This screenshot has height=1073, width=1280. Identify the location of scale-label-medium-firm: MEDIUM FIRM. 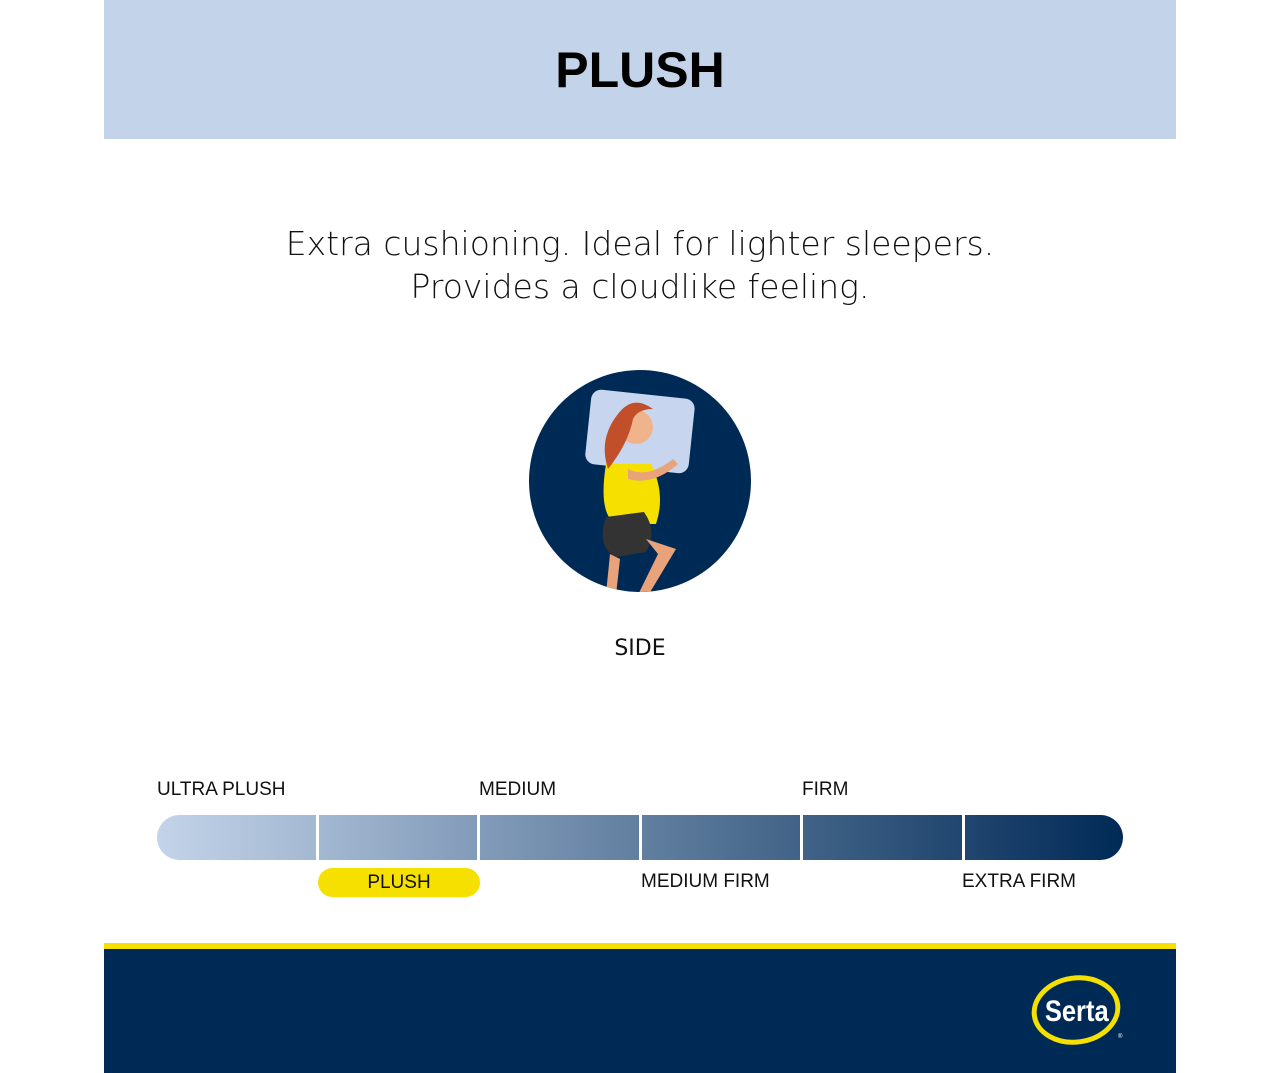
(705, 881).